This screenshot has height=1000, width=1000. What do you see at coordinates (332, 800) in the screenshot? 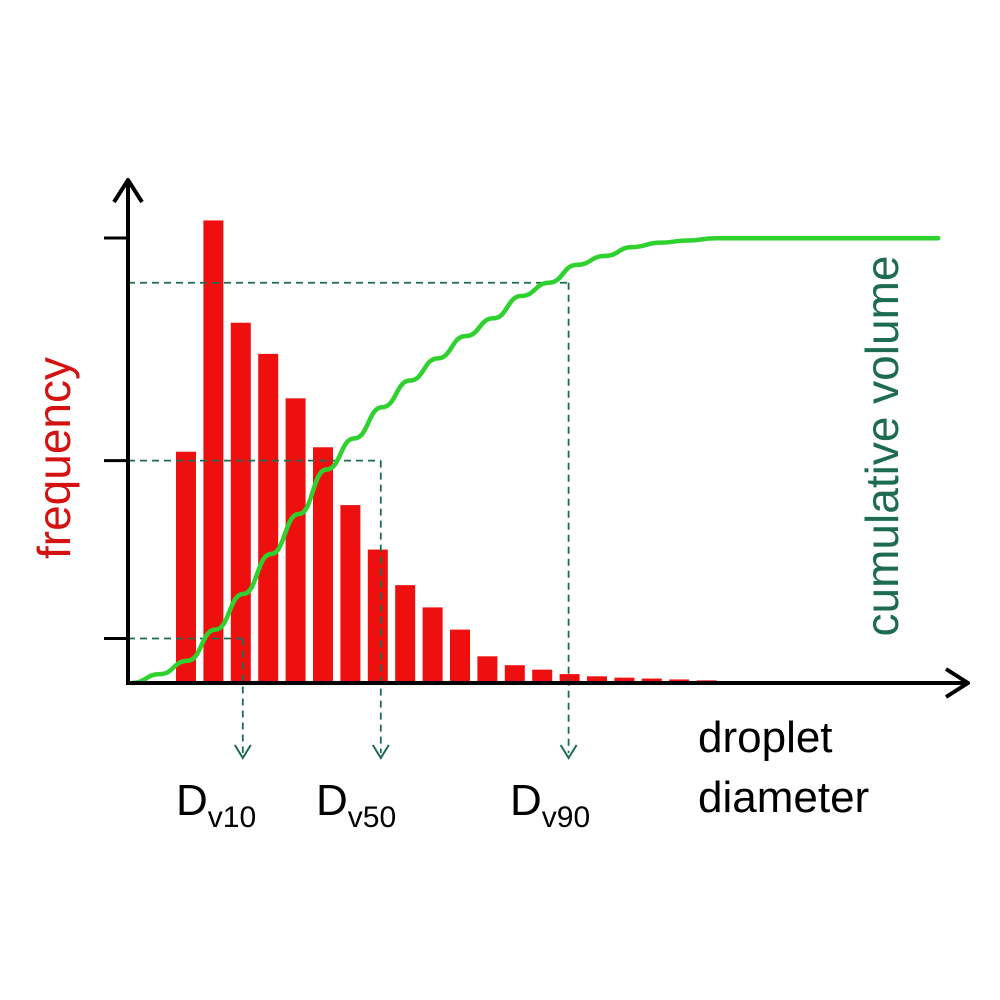
I see `dv50-label-main: D` at bounding box center [332, 800].